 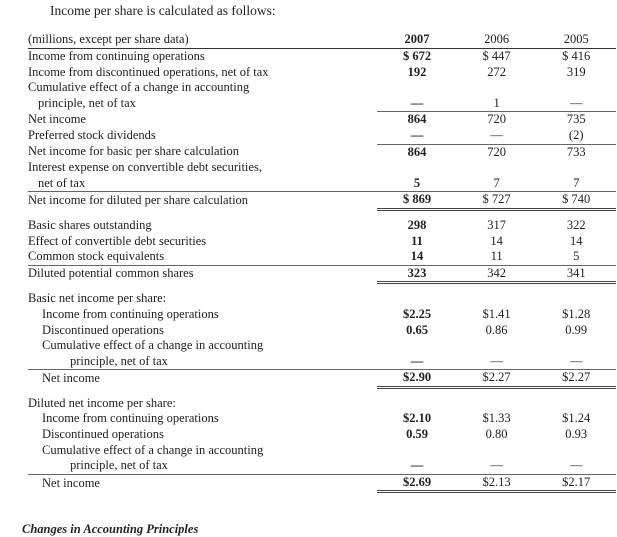 I want to click on header-label: (millions, except per share data), so click(x=203, y=39).